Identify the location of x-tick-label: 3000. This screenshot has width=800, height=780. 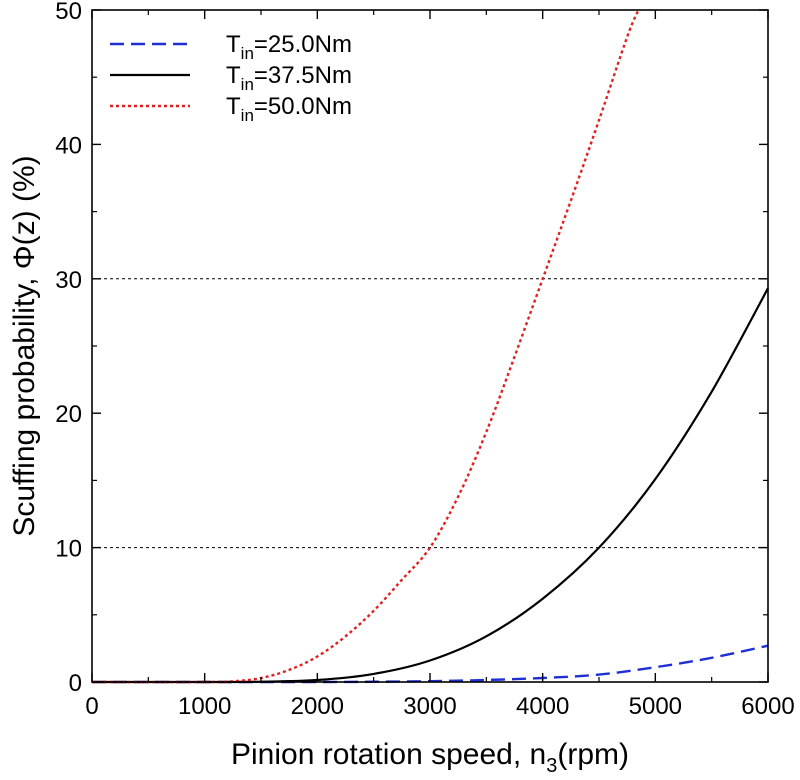
(429, 706).